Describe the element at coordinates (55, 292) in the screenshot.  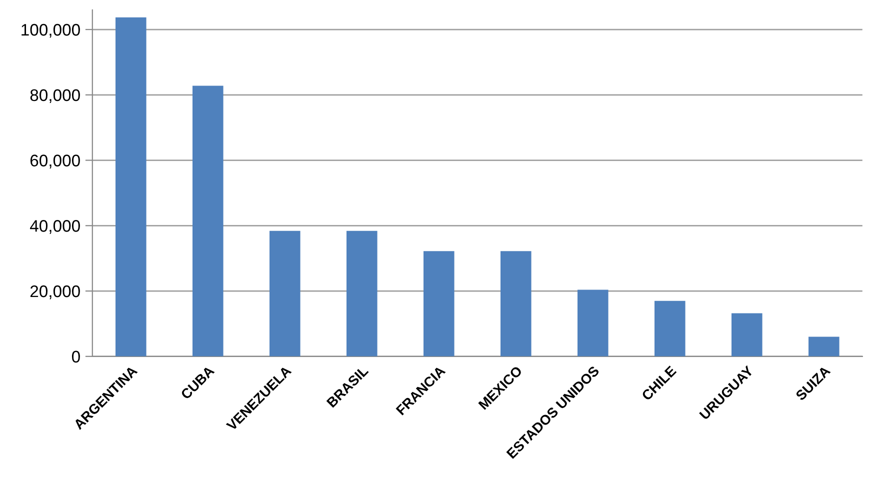
I see `y-tick-label: 20,000` at that location.